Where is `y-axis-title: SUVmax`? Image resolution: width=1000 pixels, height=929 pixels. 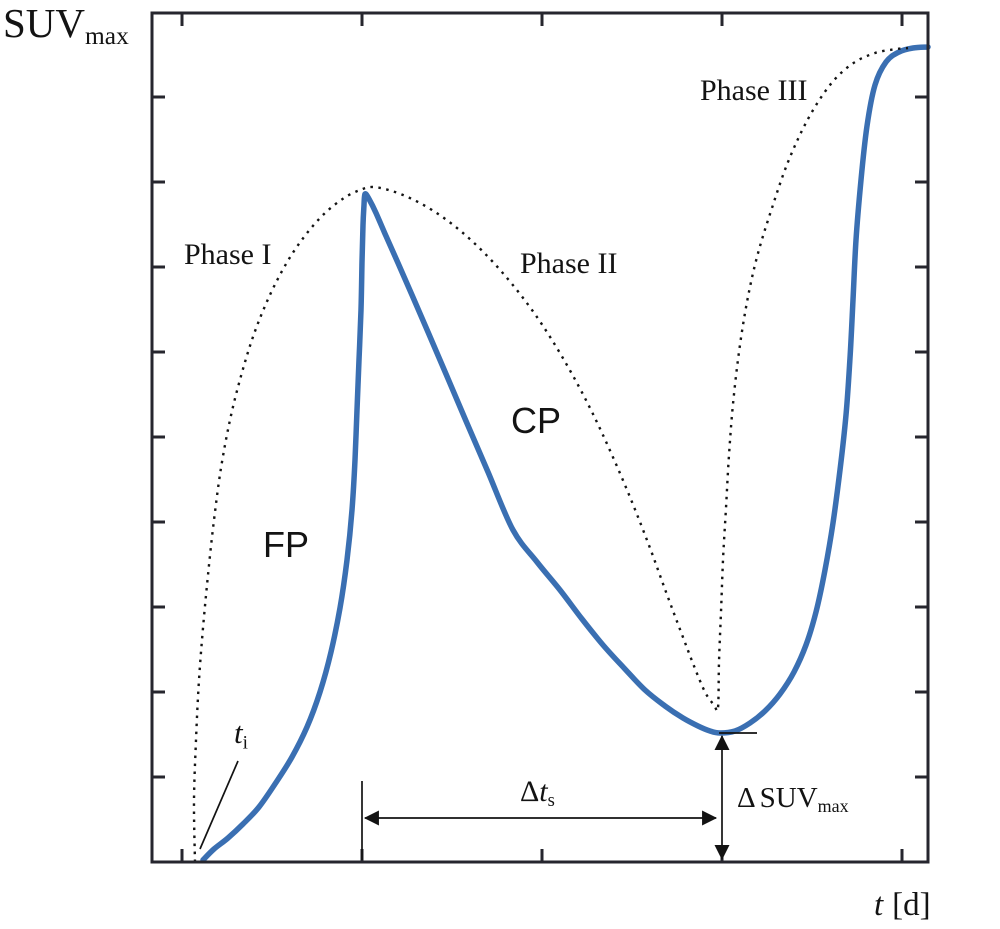
y-axis-title: SUVmax is located at coordinates (66, 26).